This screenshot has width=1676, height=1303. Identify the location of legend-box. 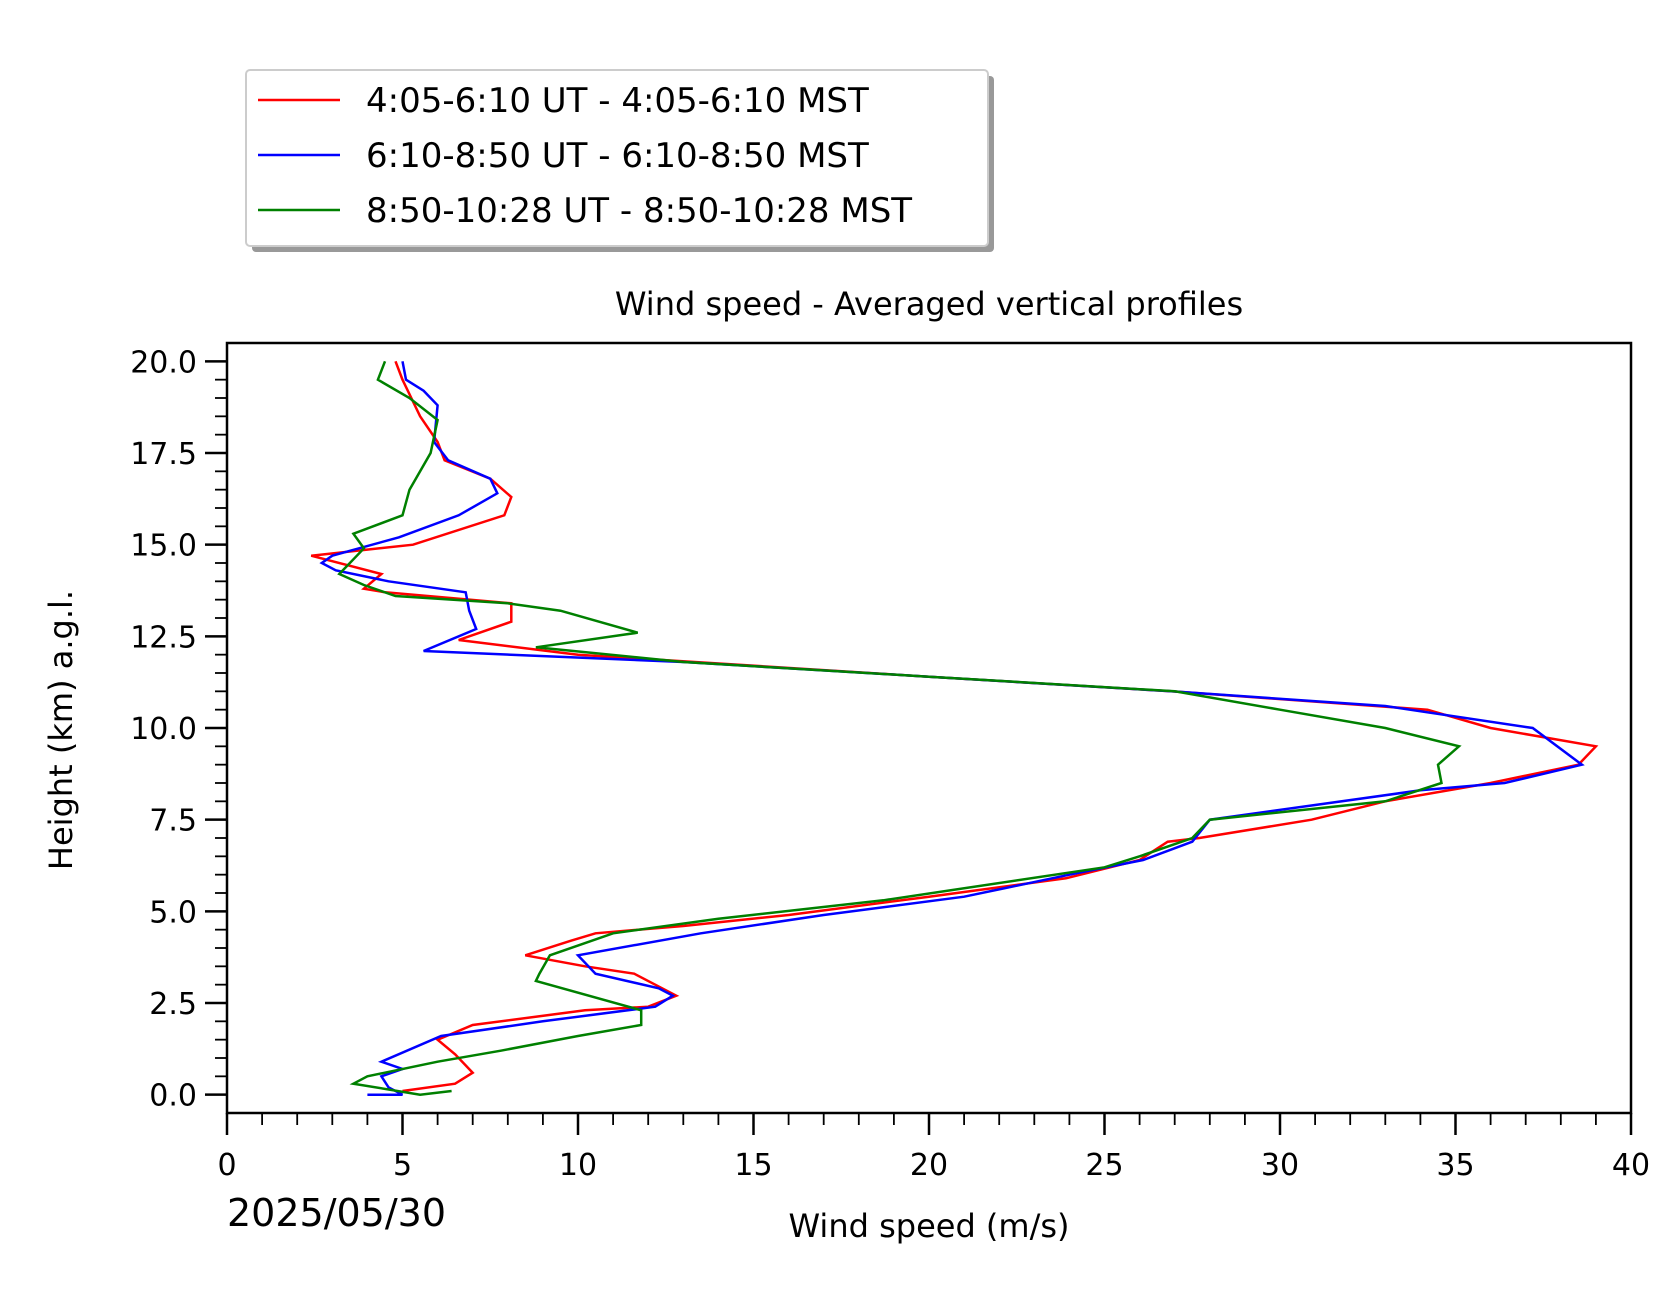
(617, 158).